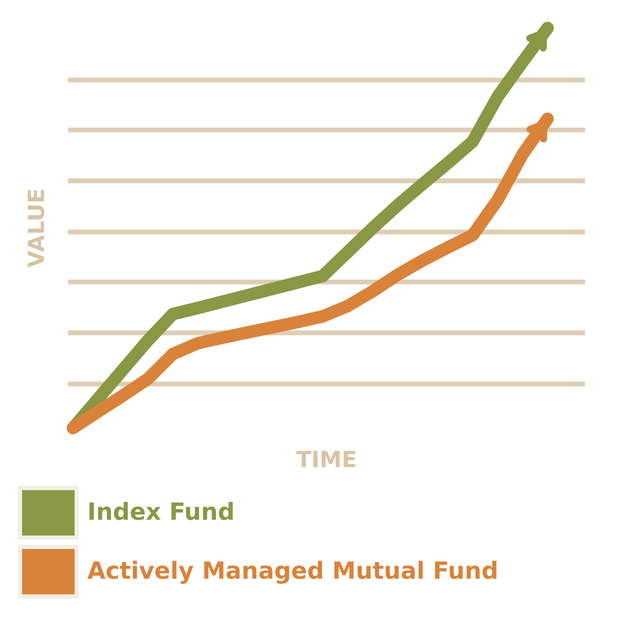  Describe the element at coordinates (161, 511) in the screenshot. I see `legend-label: Index Fund` at that location.